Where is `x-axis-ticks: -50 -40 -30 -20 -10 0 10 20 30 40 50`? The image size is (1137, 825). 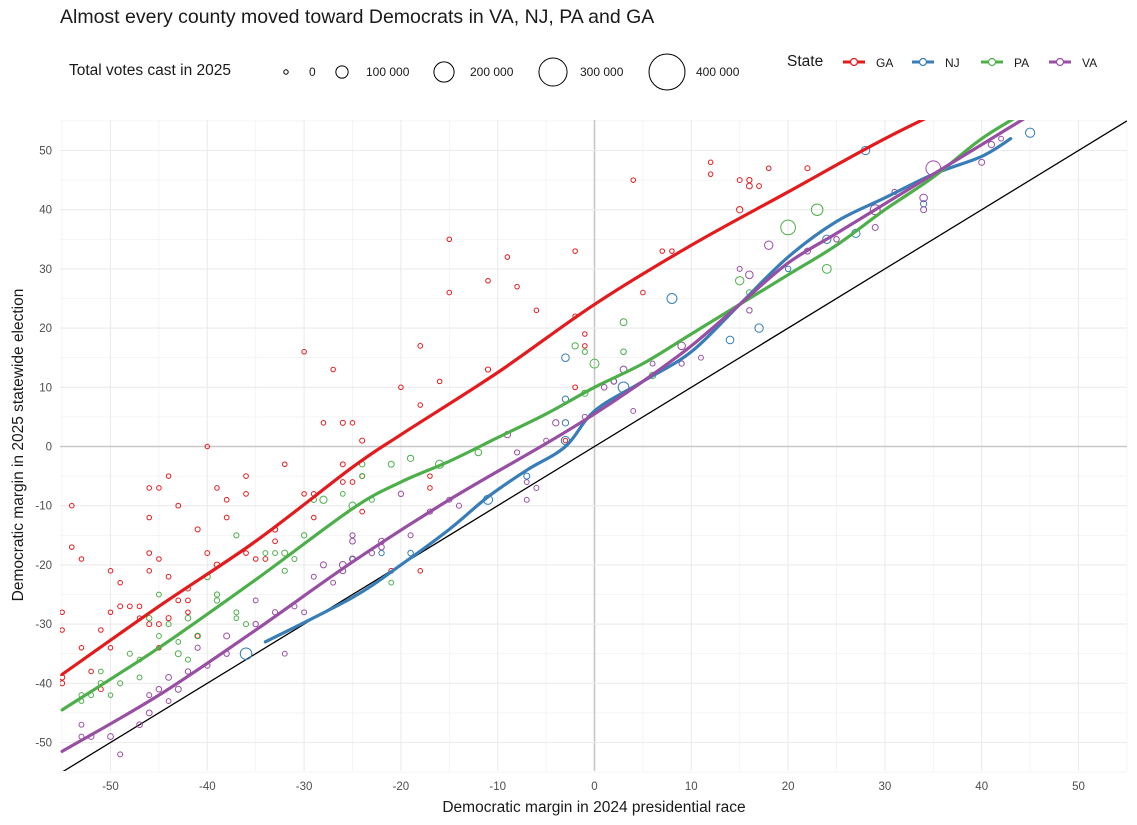 x-axis-ticks: -50 -40 -30 -20 -10 0 10 20 30 40 50 is located at coordinates (593, 787).